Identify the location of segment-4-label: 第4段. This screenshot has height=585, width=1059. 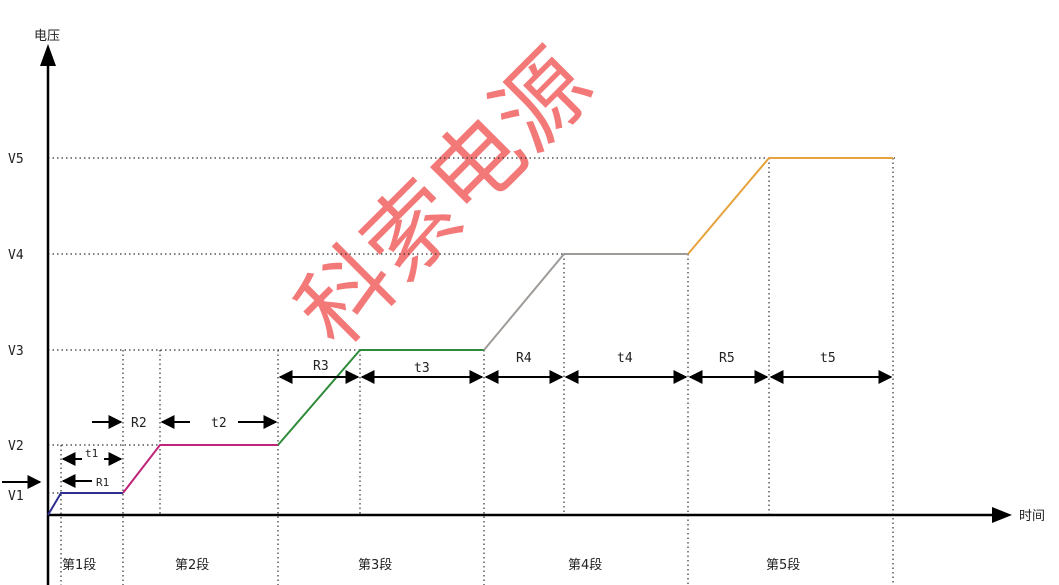
(585, 565).